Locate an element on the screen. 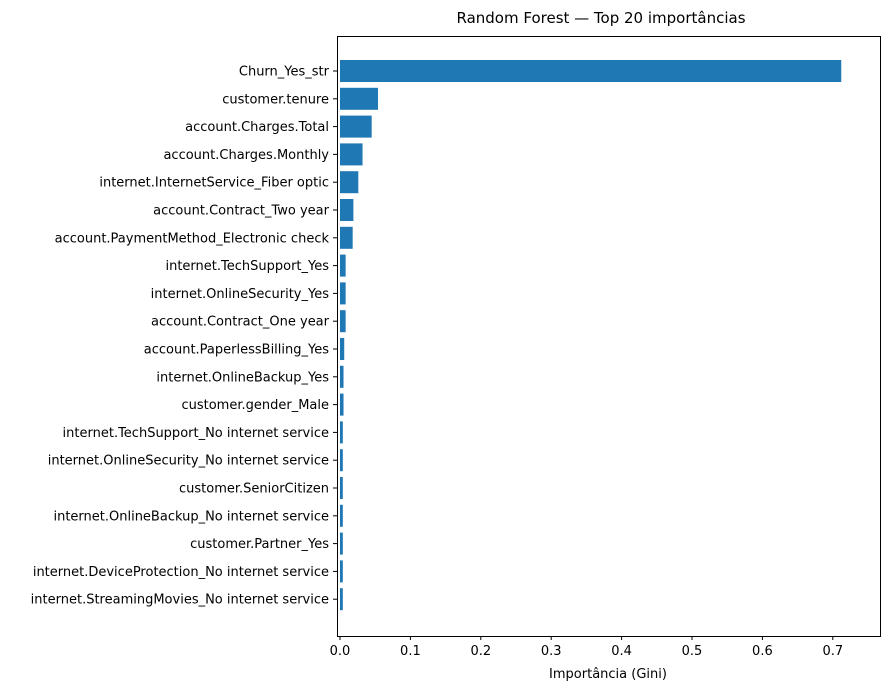  x-ticks-group: 0.0 0.1 0.2 0.3 0.4 0.5 0.6 0.7 is located at coordinates (586, 647).